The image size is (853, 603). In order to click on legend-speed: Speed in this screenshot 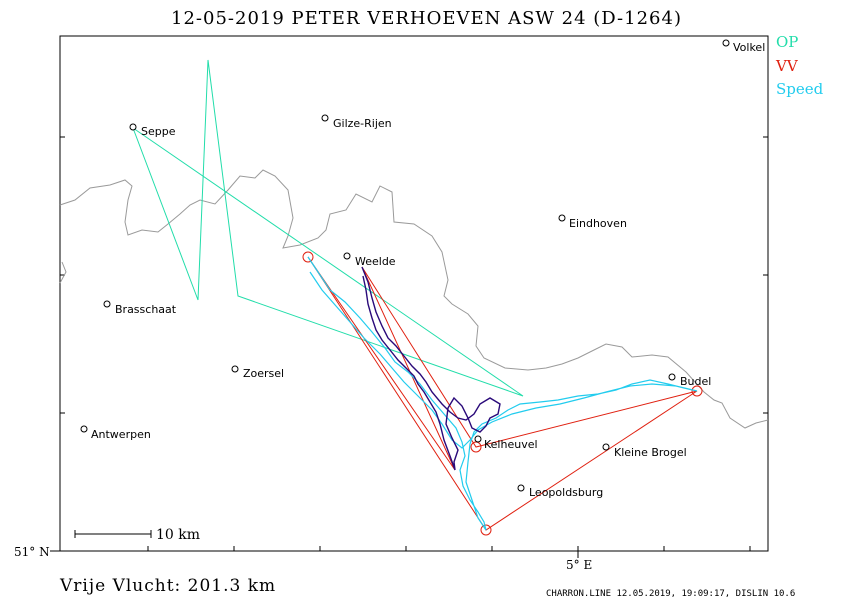, I will do `click(800, 89)`.